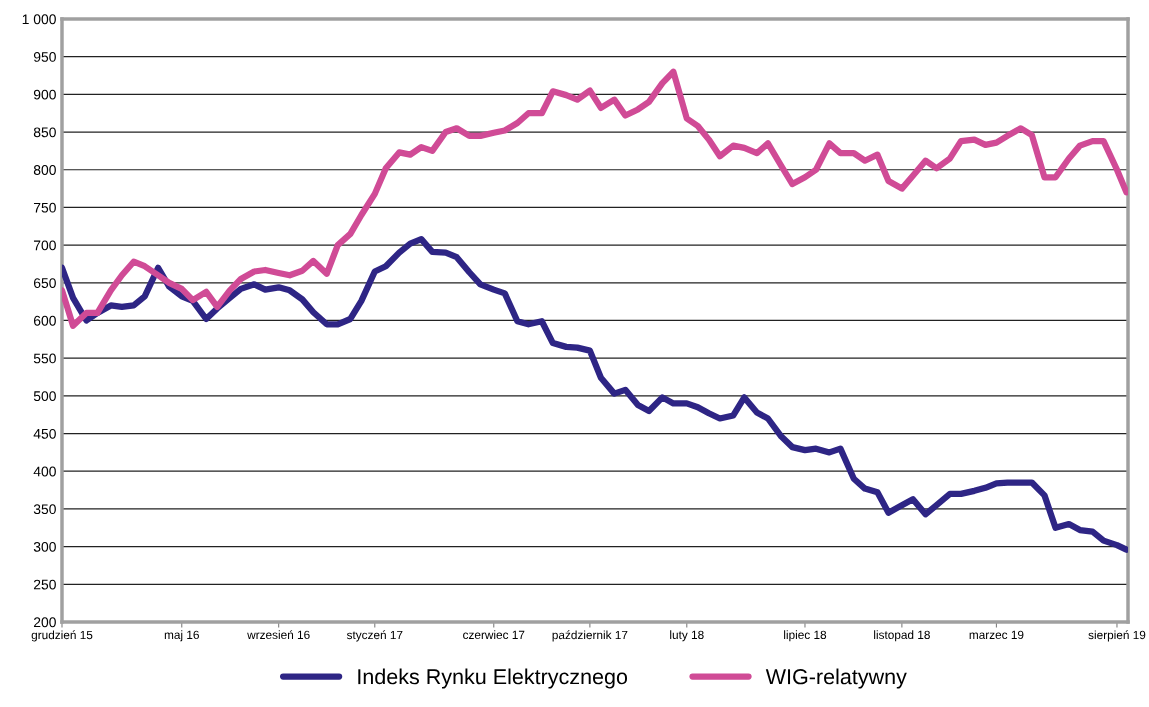  I want to click on y-tick-label: 350, so click(44, 509).